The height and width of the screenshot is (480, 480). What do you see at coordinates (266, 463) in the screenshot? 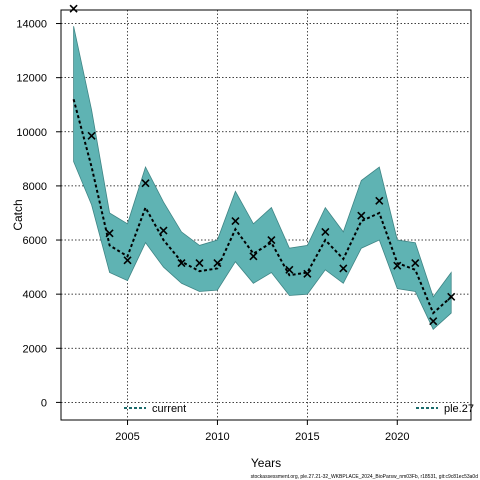
I see `x-axis-title: Years` at bounding box center [266, 463].